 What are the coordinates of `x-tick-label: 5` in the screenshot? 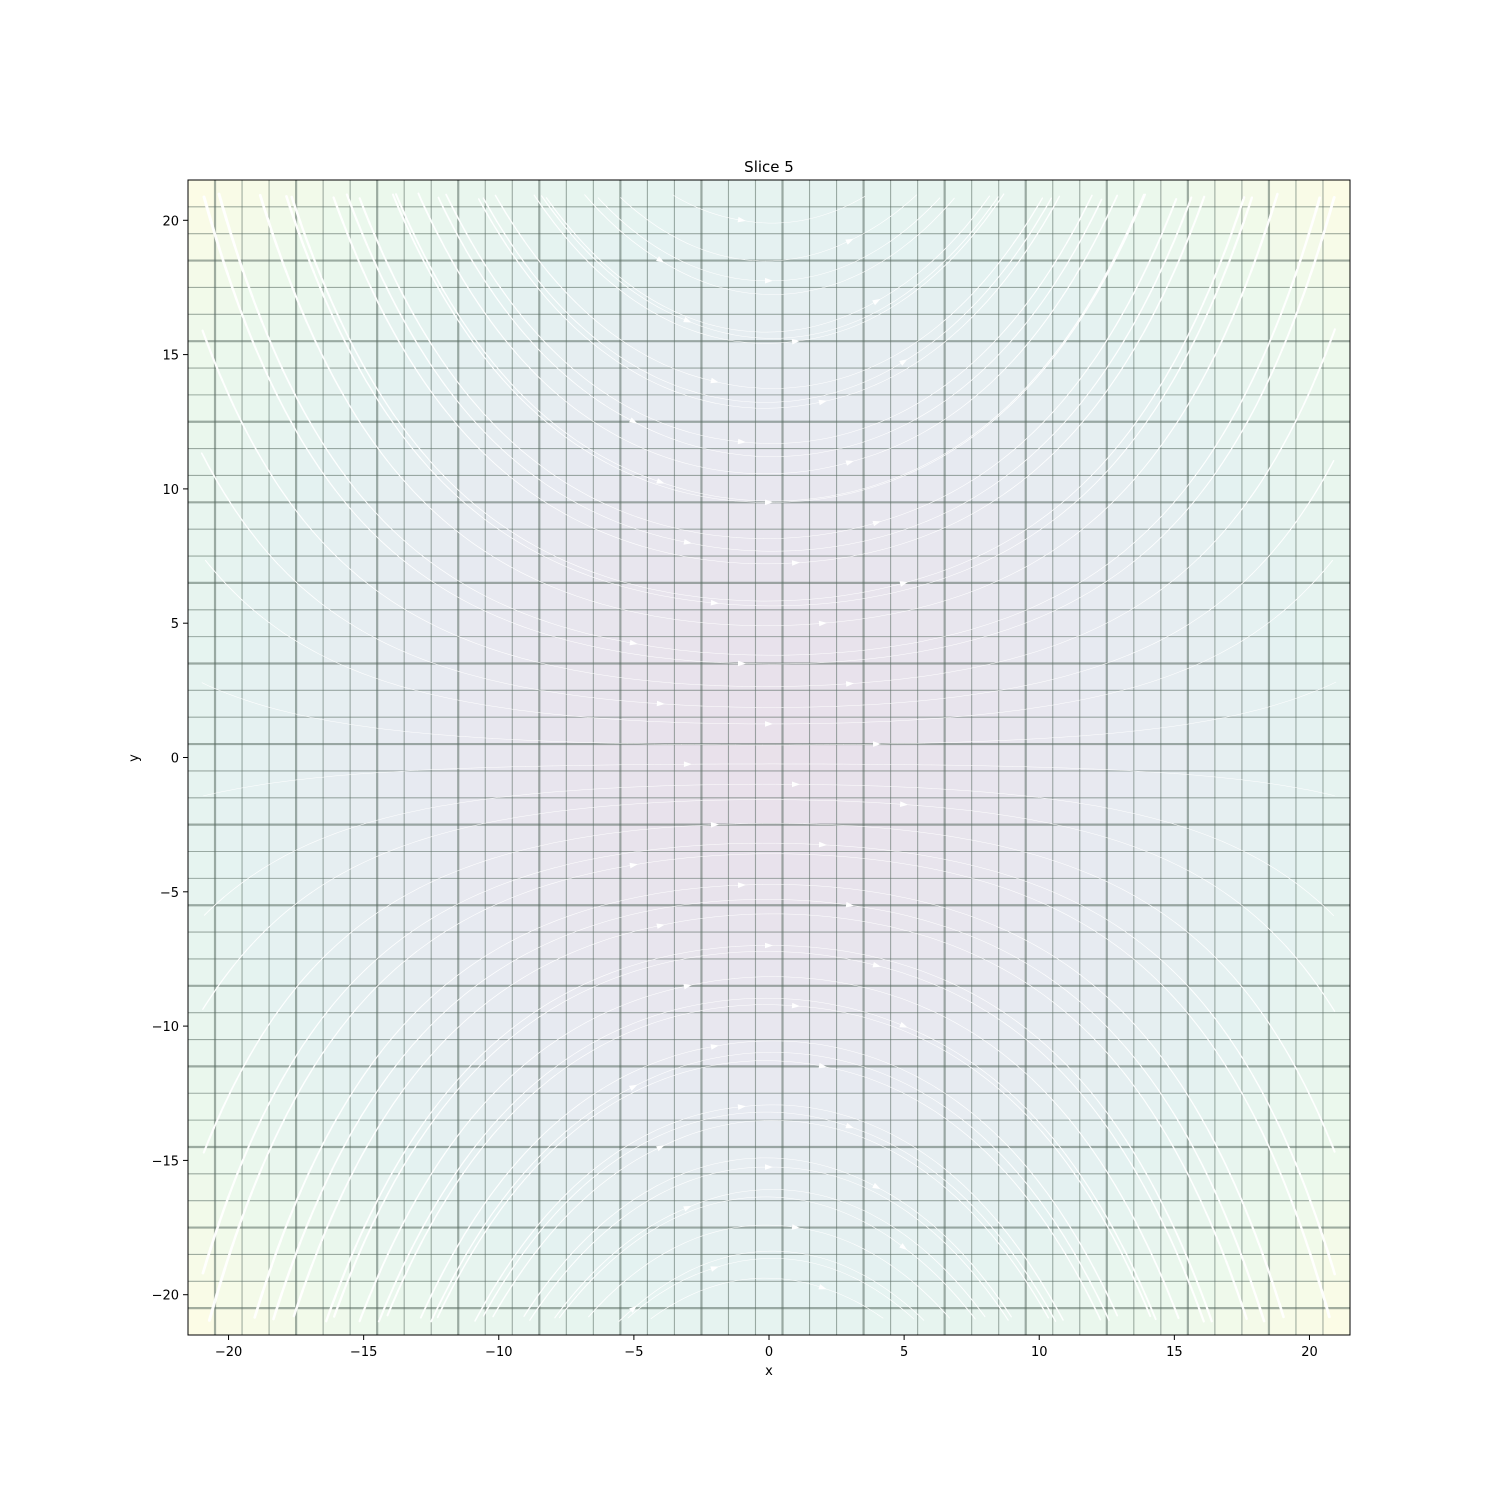 It's located at (904, 1352).